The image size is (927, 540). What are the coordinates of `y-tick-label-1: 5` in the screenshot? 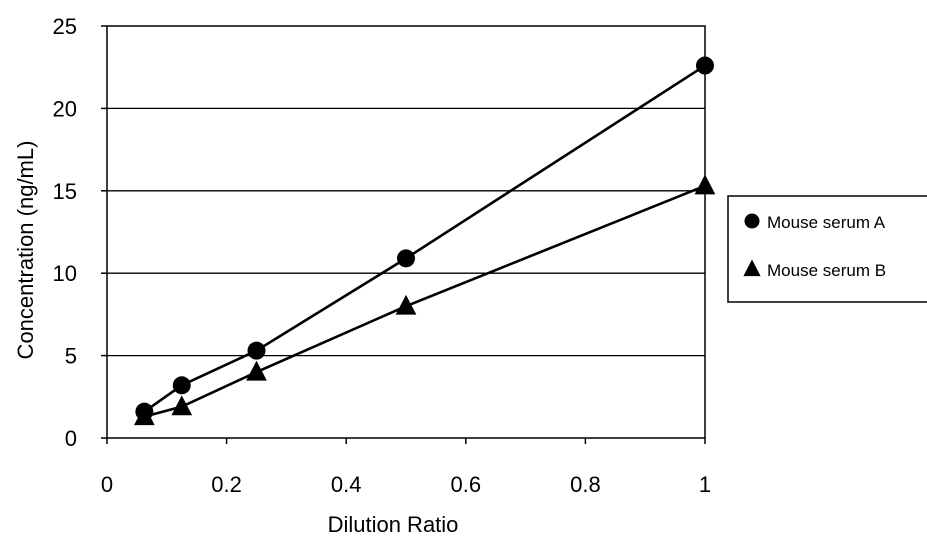 It's located at (71, 356).